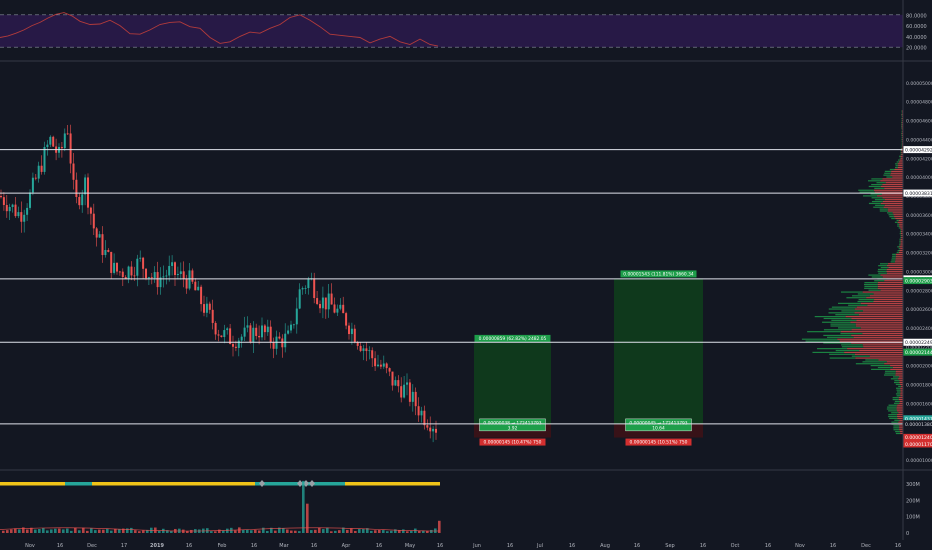 Image resolution: width=932 pixels, height=550 pixels. I want to click on signal-marker, so click(300, 483).